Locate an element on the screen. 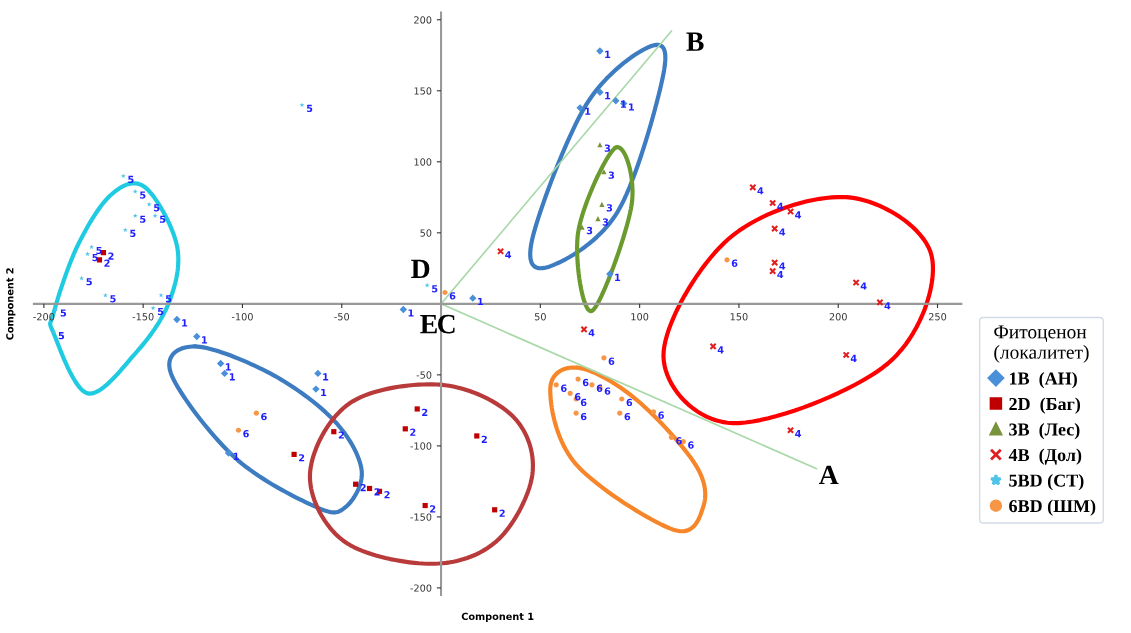  annotation: D is located at coordinates (420, 268).